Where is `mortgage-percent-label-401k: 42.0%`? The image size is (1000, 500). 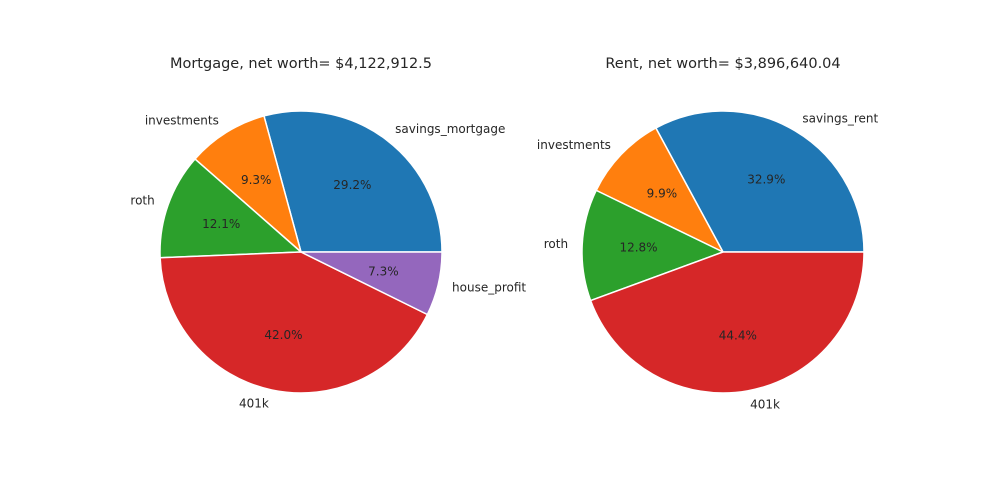 mortgage-percent-label-401k: 42.0% is located at coordinates (283, 335).